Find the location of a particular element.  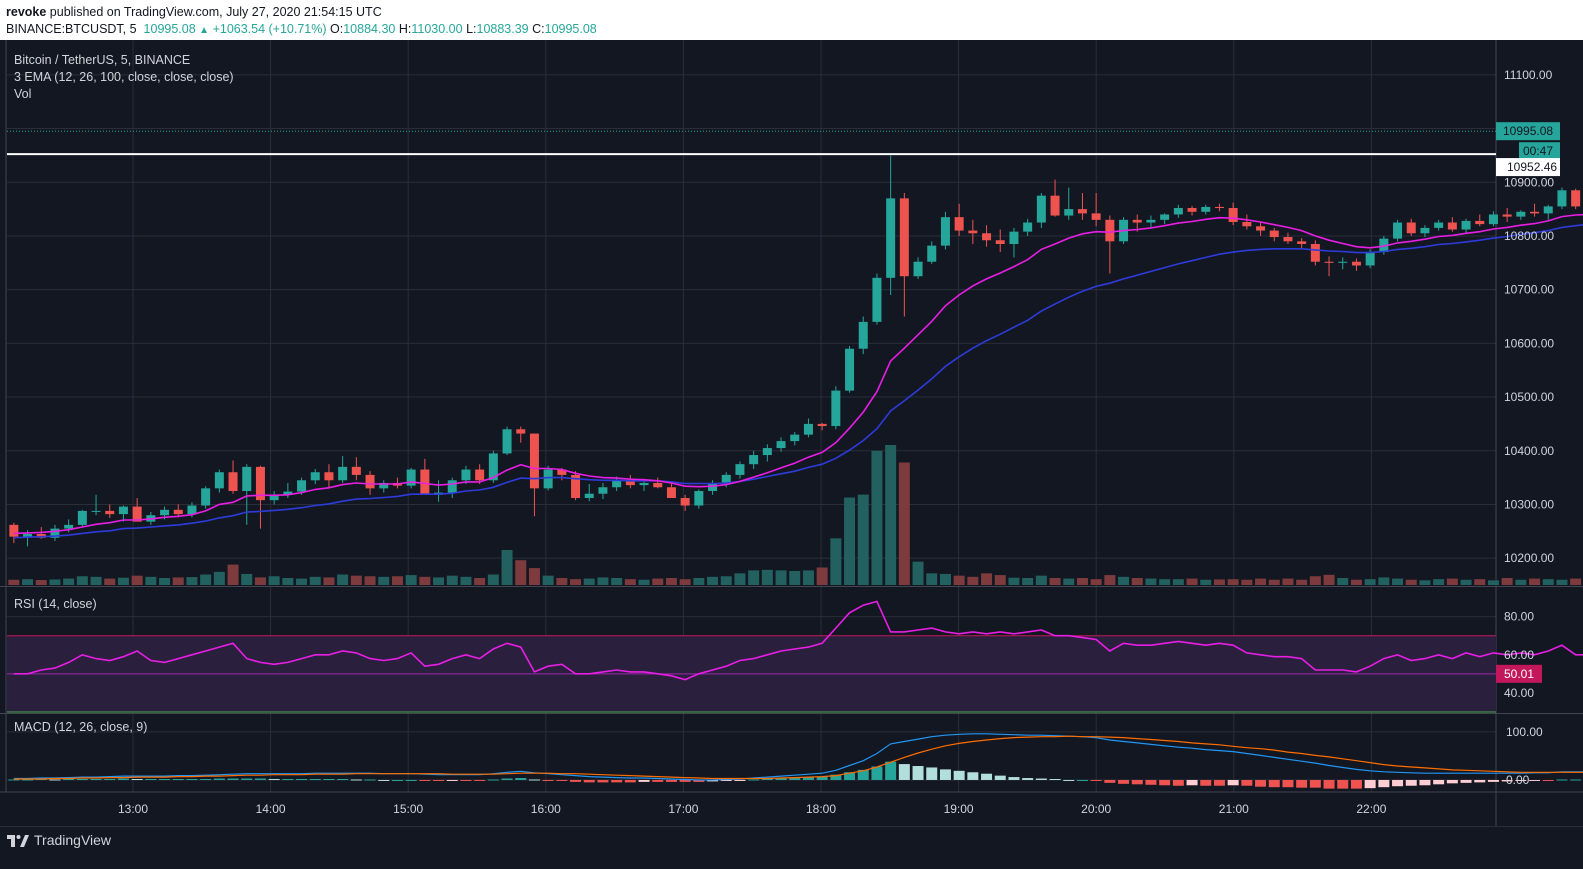

low-value: 10883.39 is located at coordinates (502, 29).